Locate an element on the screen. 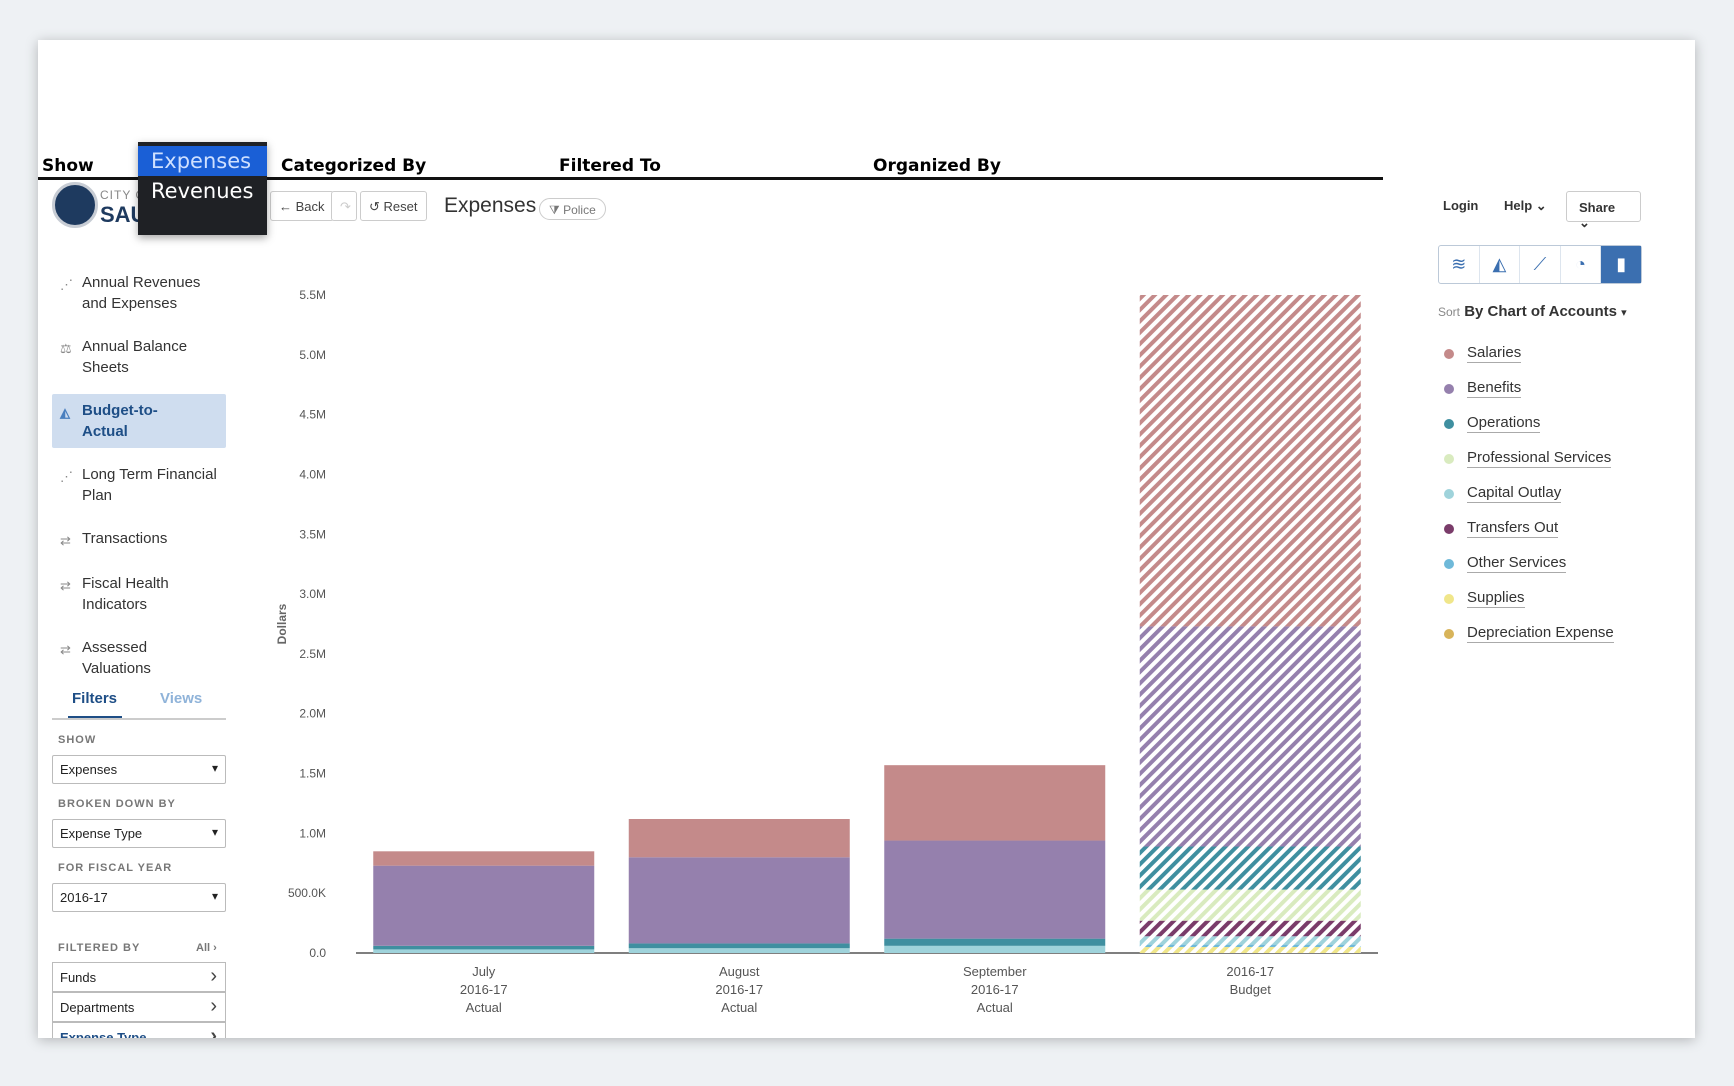 The image size is (1734, 1086). nav-label: Assessed Valuations is located at coordinates (116, 658).